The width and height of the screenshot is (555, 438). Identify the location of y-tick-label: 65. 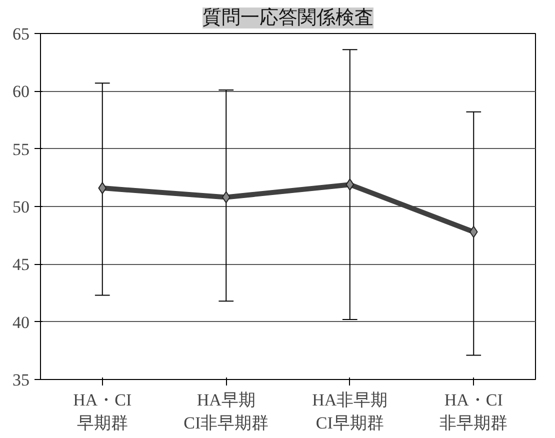
(21, 34).